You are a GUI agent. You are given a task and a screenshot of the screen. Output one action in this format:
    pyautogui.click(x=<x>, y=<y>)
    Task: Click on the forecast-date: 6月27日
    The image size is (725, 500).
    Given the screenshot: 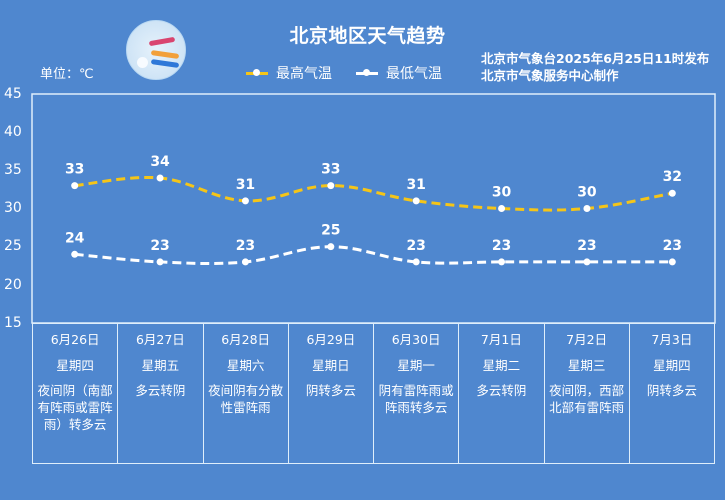 What is the action you would take?
    pyautogui.click(x=160, y=339)
    